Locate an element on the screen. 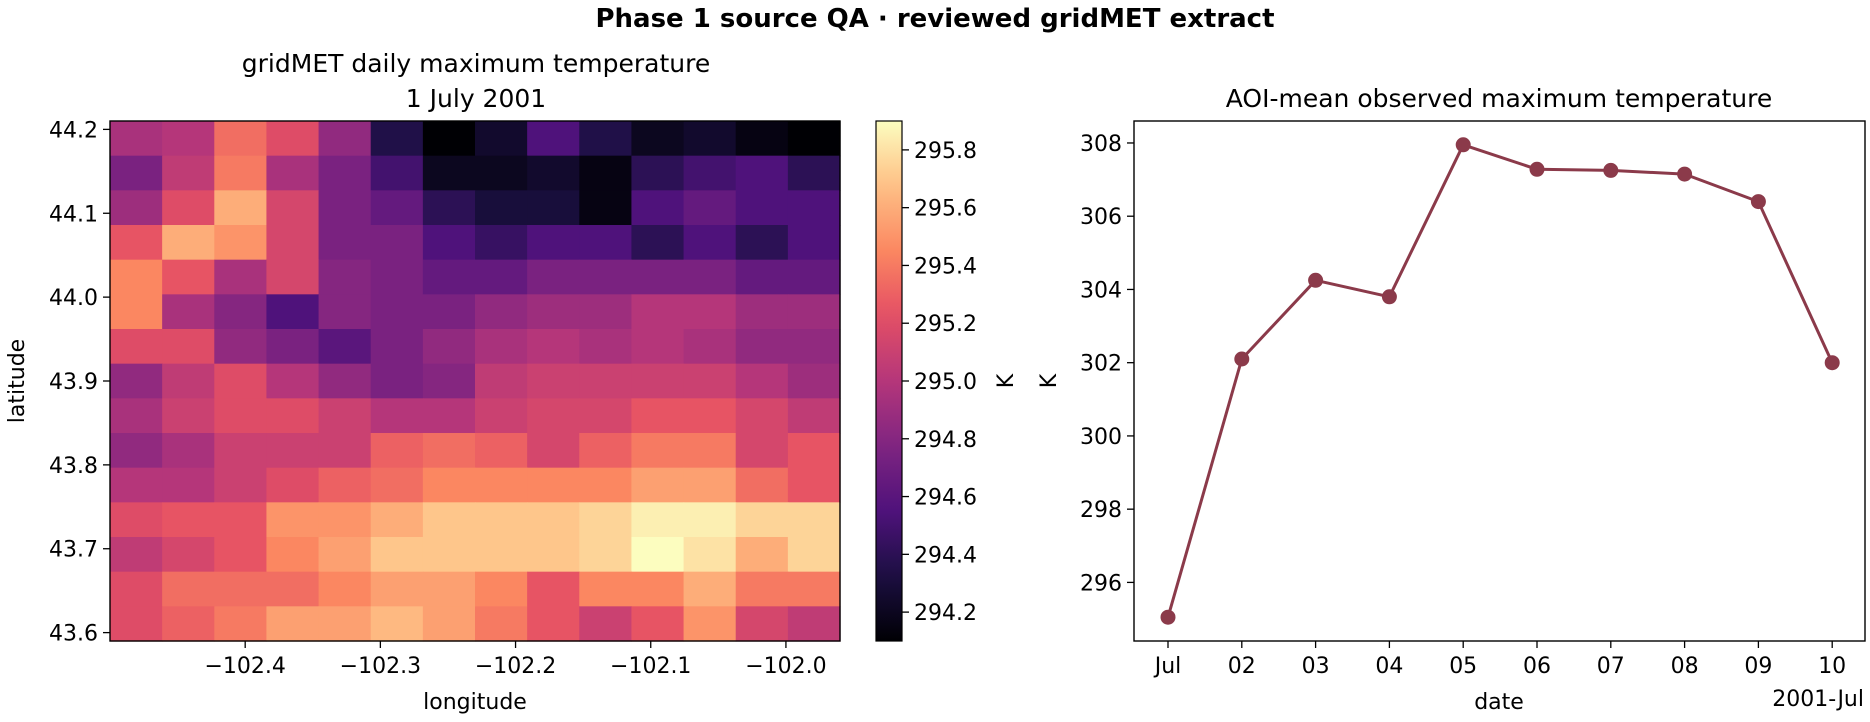  heatmap-x-tick-label: −102.1 is located at coordinates (650, 666).